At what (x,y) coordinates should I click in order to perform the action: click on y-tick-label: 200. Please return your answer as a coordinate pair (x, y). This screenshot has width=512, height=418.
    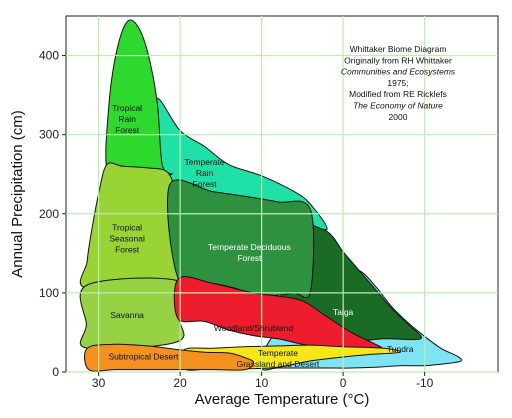
    Looking at the image, I should click on (49, 214).